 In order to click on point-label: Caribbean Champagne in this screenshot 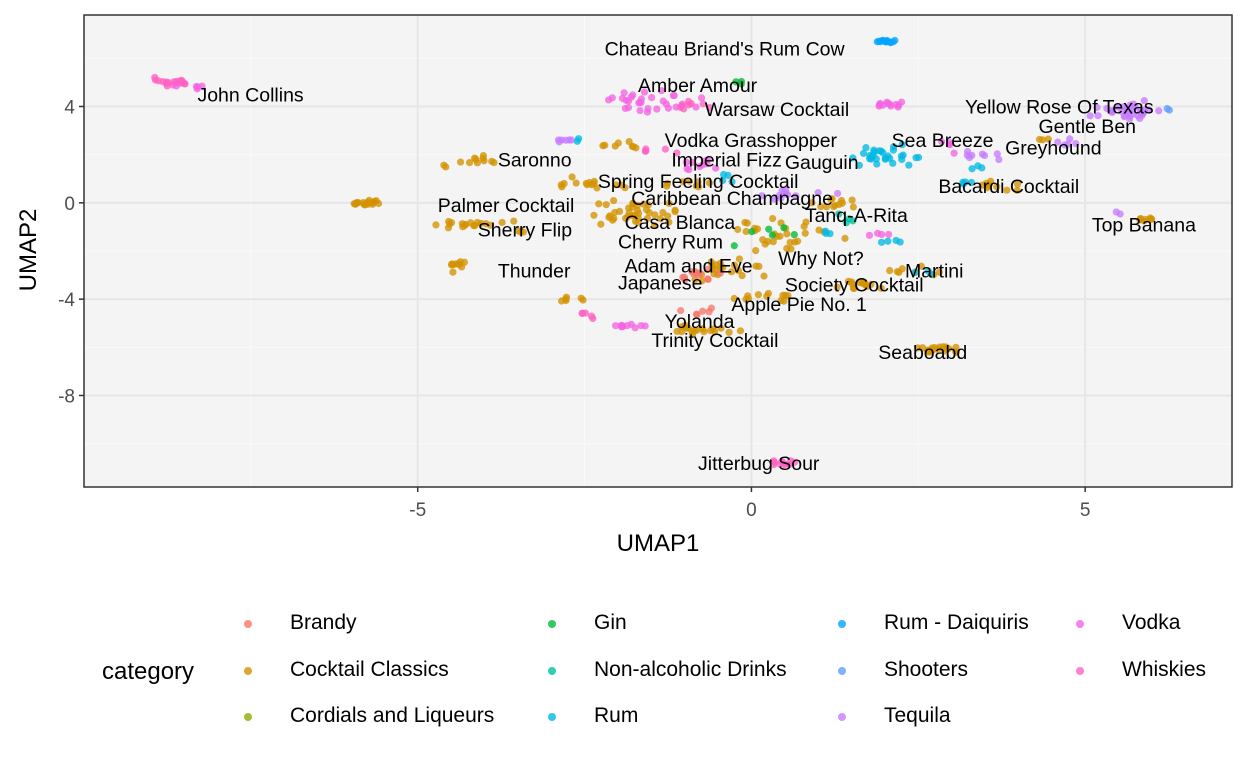, I will do `click(732, 199)`.